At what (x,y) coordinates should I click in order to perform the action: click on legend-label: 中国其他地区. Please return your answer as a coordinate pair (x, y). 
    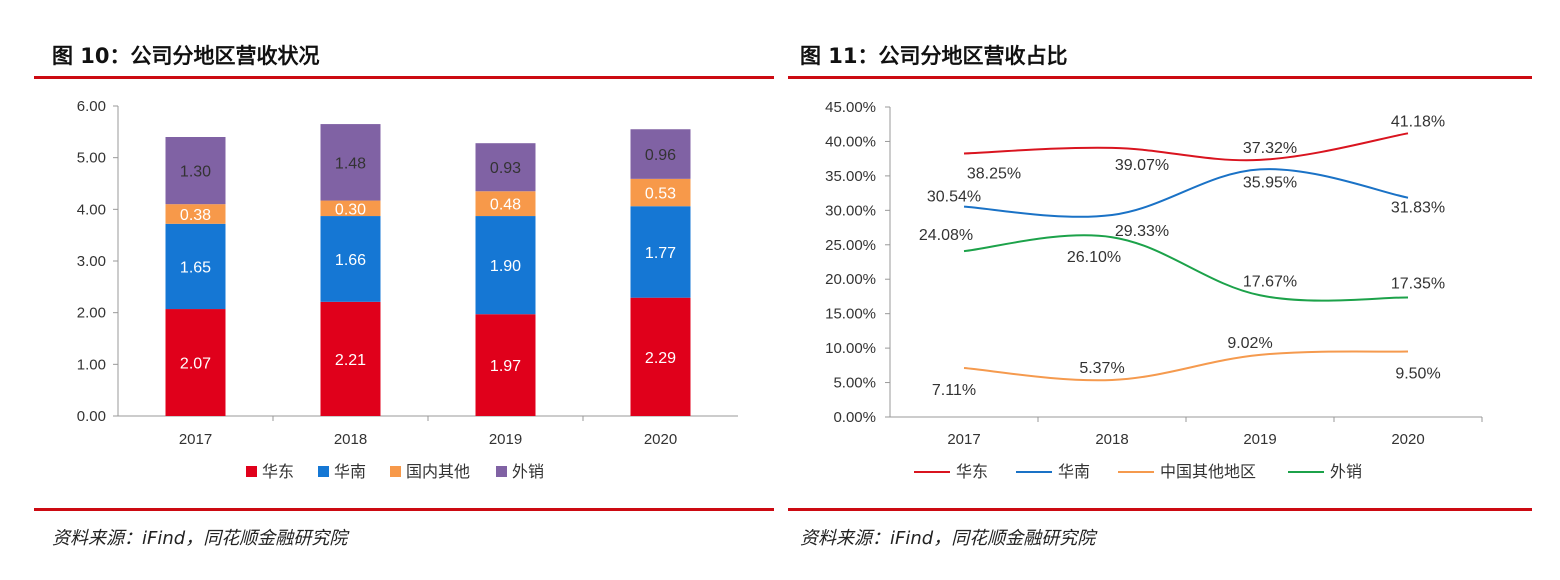
    Looking at the image, I should click on (1208, 471).